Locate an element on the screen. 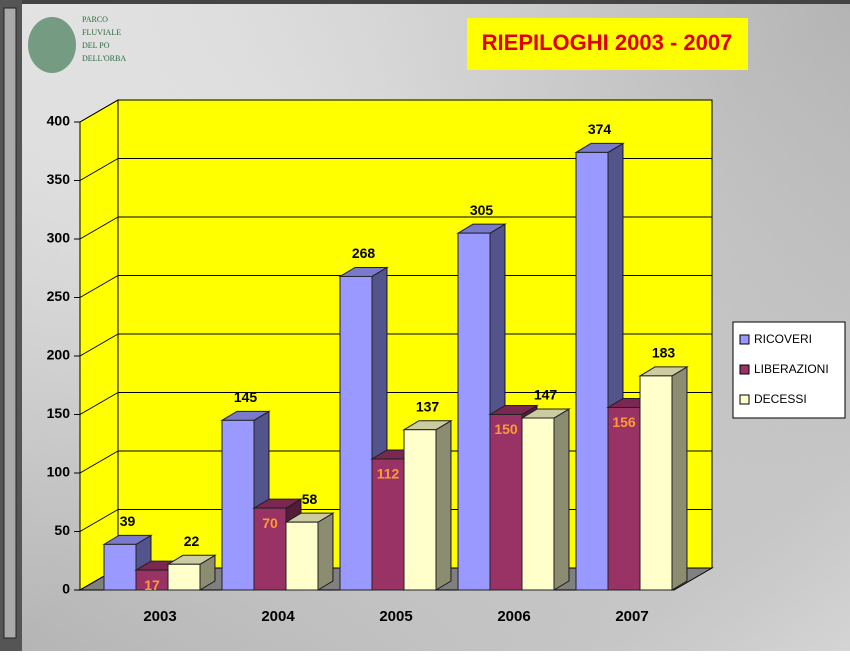 This screenshot has width=850, height=656. logo-text: DEL PO is located at coordinates (96, 45).